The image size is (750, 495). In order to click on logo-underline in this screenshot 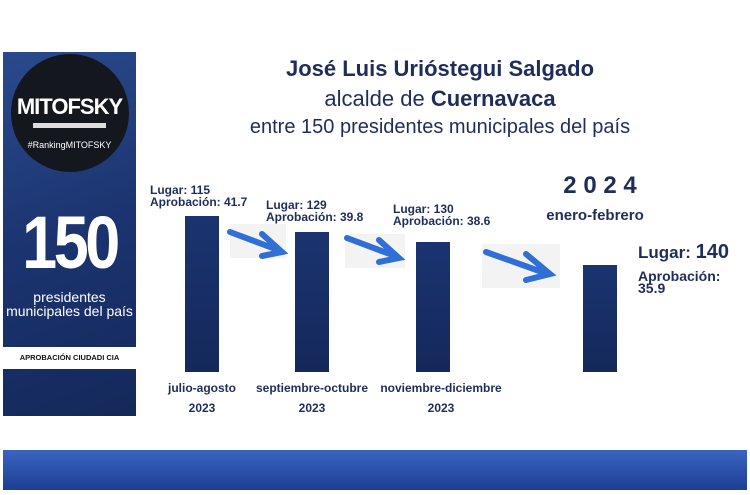, I will do `click(69, 125)`.